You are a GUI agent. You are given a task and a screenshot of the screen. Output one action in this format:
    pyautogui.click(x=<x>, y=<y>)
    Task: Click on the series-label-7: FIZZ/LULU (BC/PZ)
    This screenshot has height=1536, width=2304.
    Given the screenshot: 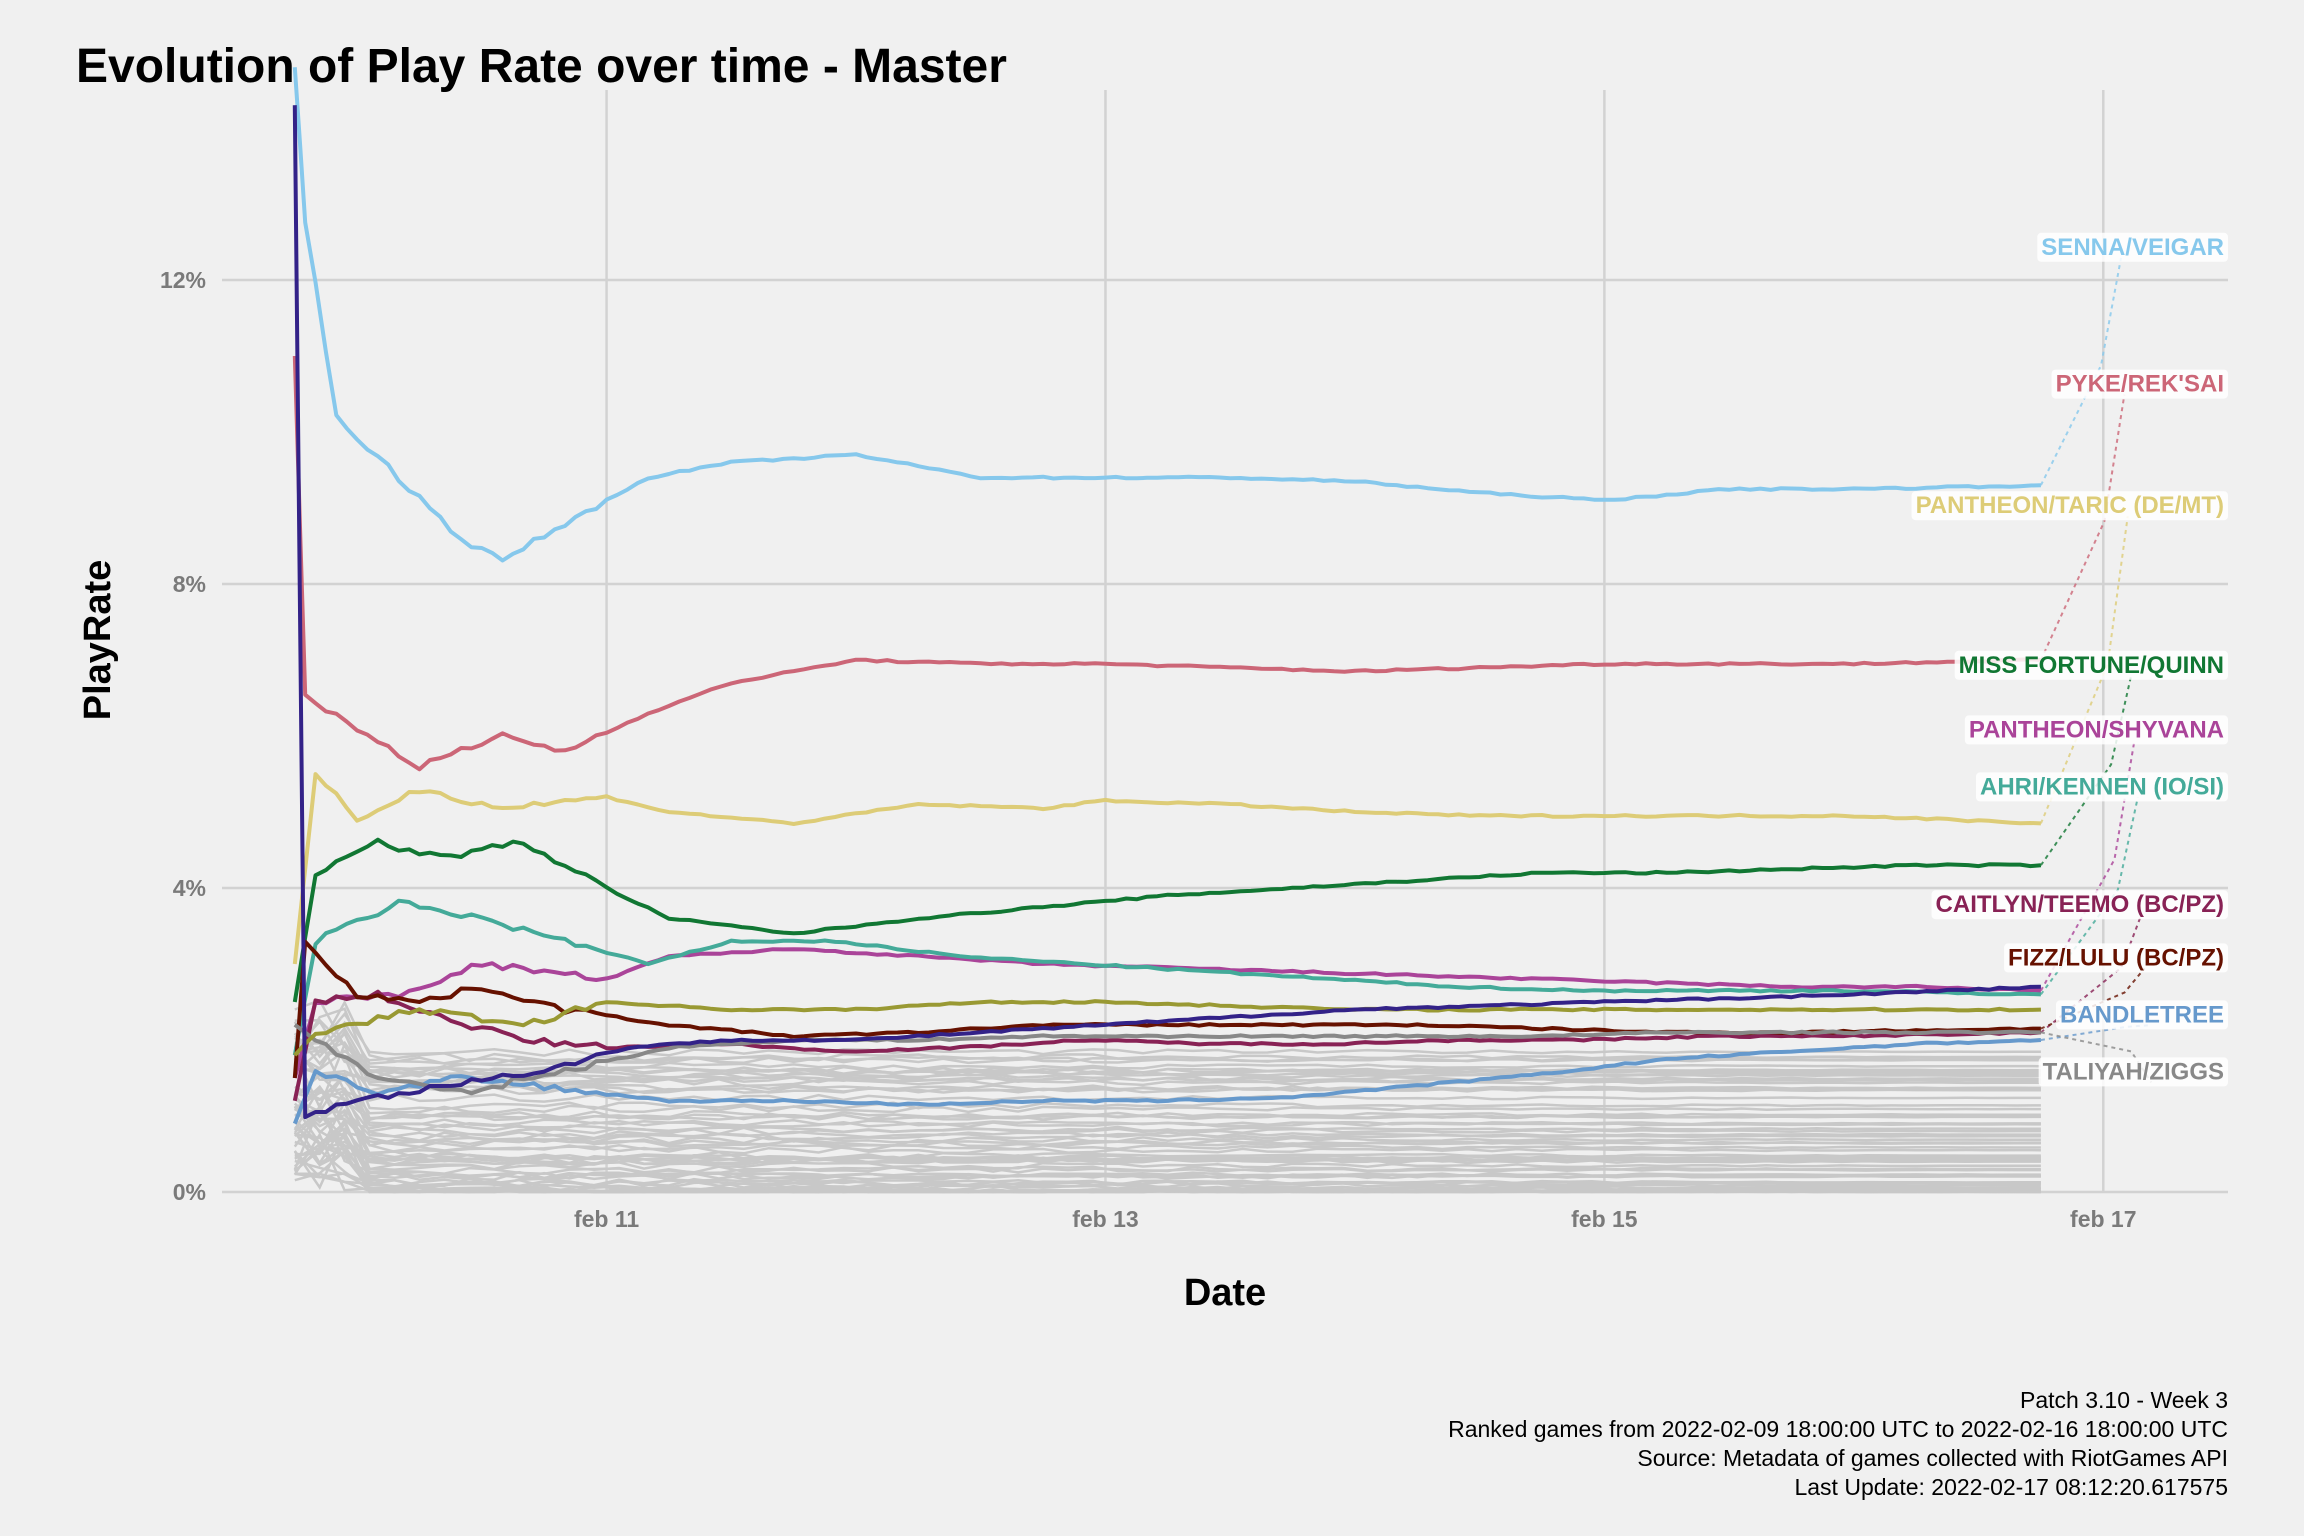 What is the action you would take?
    pyautogui.click(x=2116, y=957)
    